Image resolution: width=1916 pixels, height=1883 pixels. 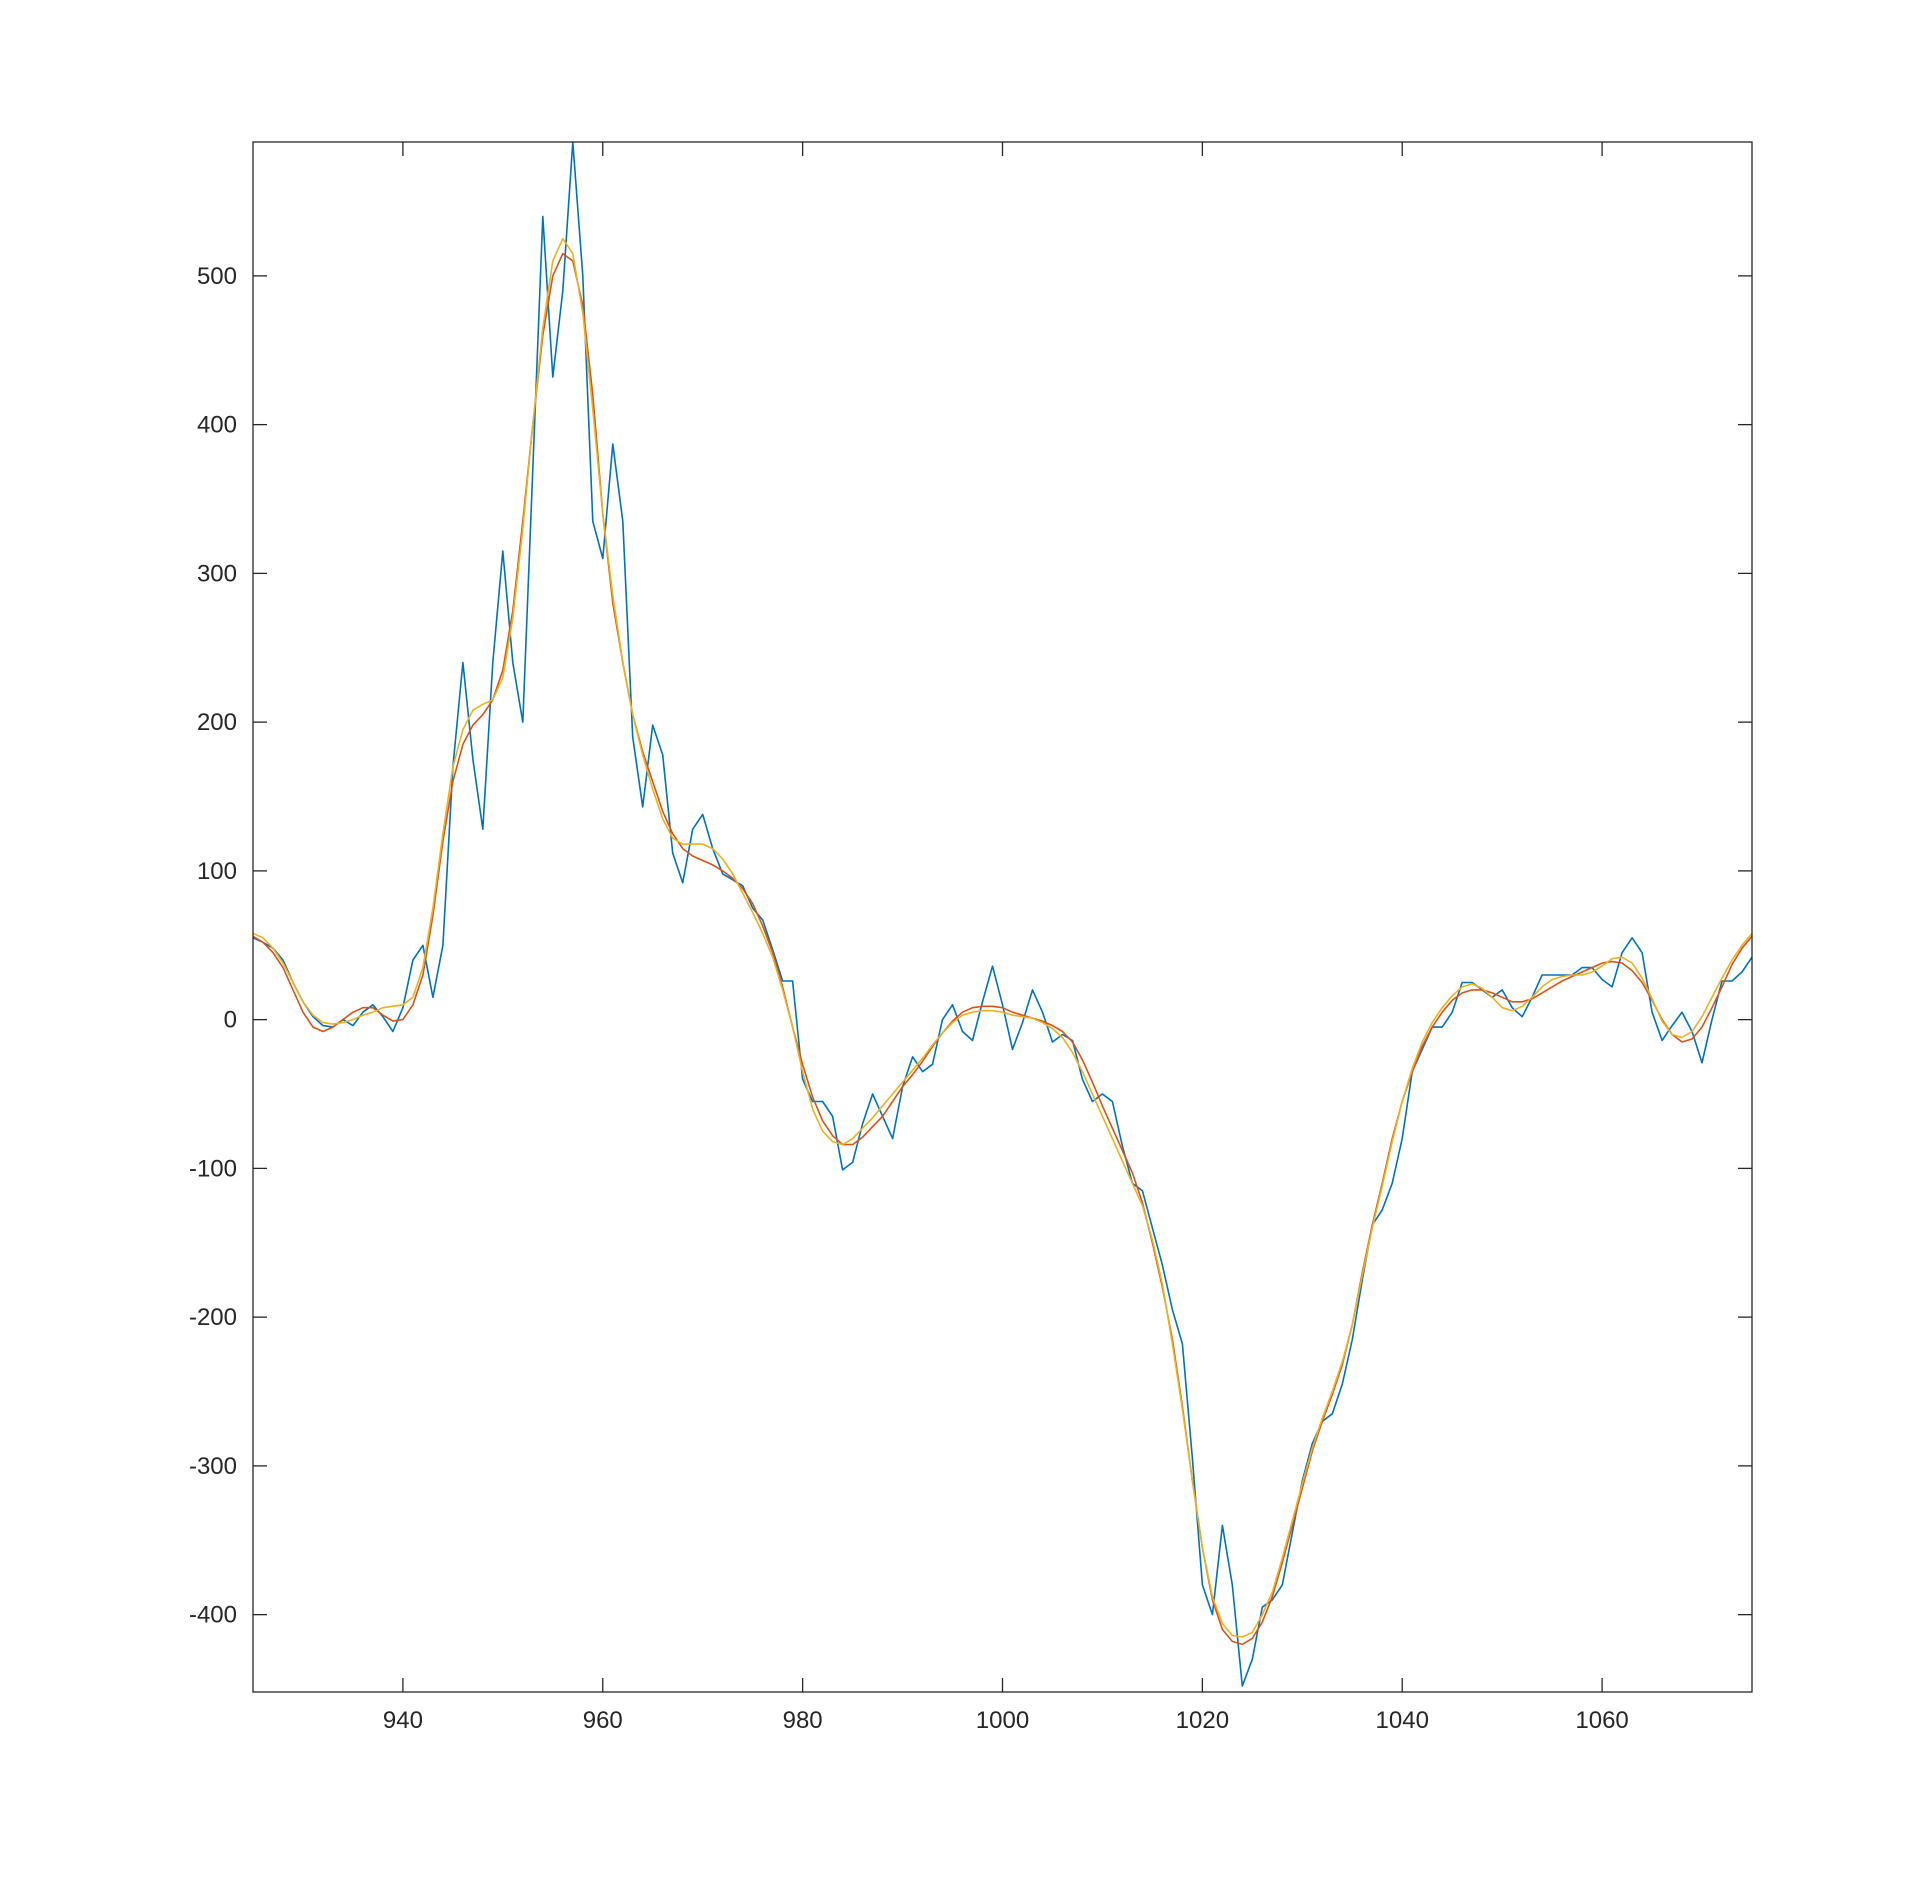 What do you see at coordinates (803, 1720) in the screenshot?
I see `x-tick-label: 980` at bounding box center [803, 1720].